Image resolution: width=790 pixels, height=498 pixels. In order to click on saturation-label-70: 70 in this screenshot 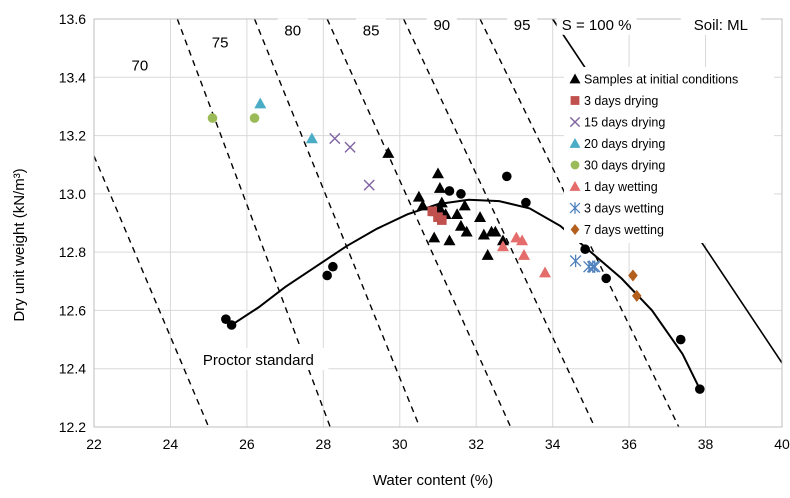, I will do `click(140, 66)`.